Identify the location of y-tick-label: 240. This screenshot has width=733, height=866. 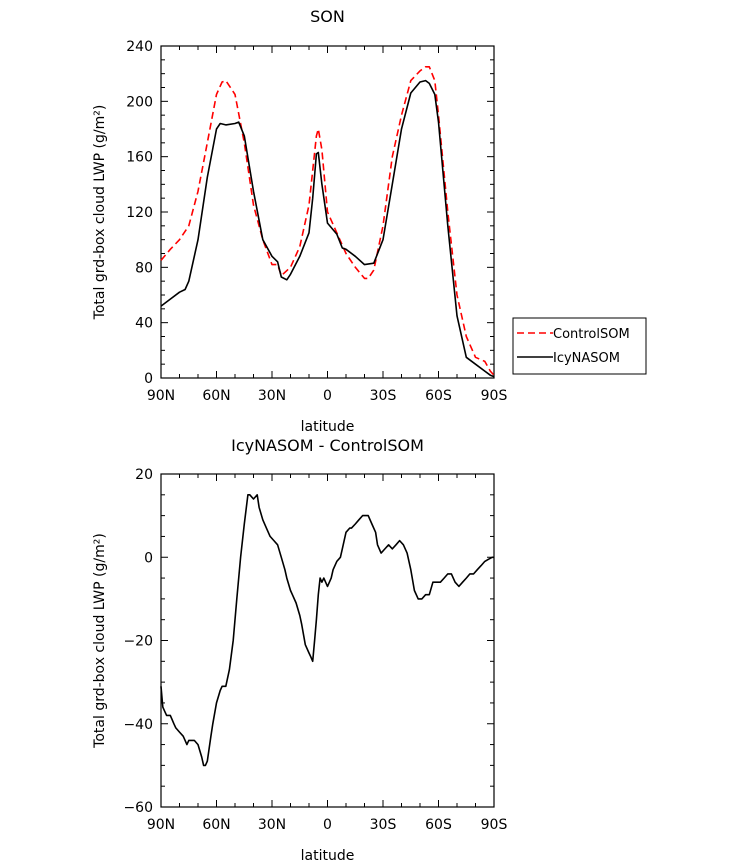
(139, 47).